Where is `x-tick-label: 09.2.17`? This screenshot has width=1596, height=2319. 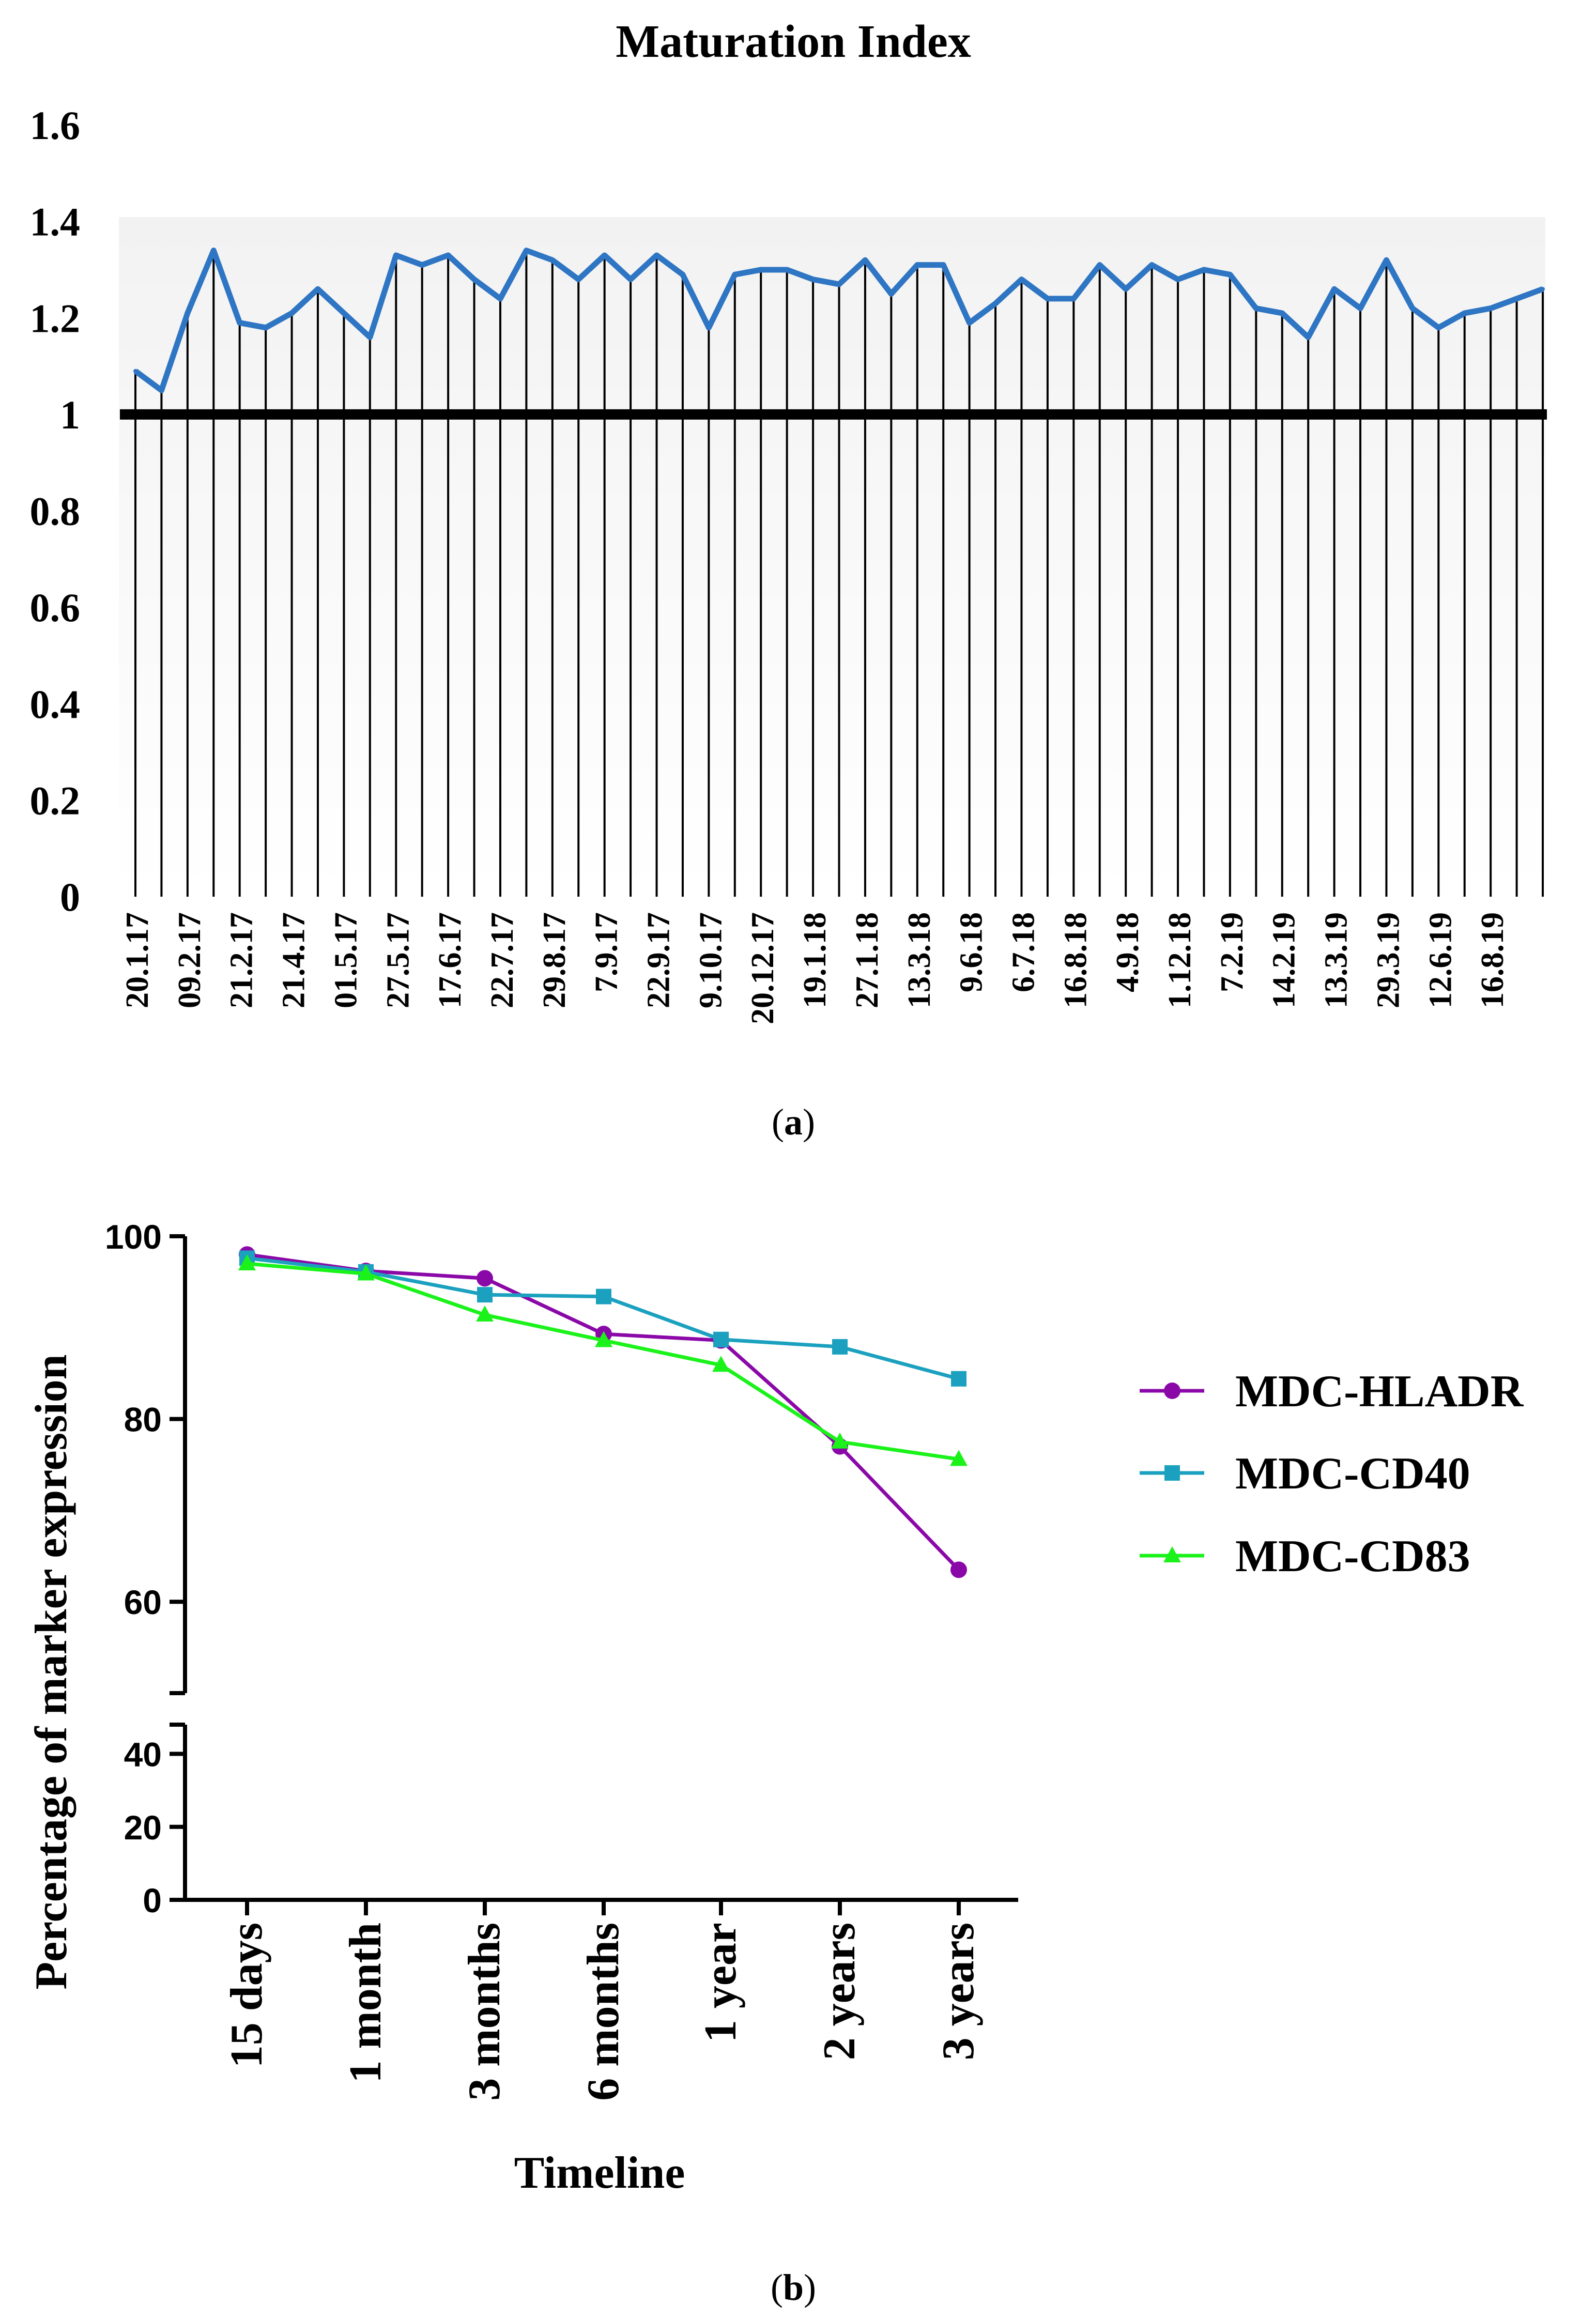 x-tick-label: 09.2.17 is located at coordinates (189, 960).